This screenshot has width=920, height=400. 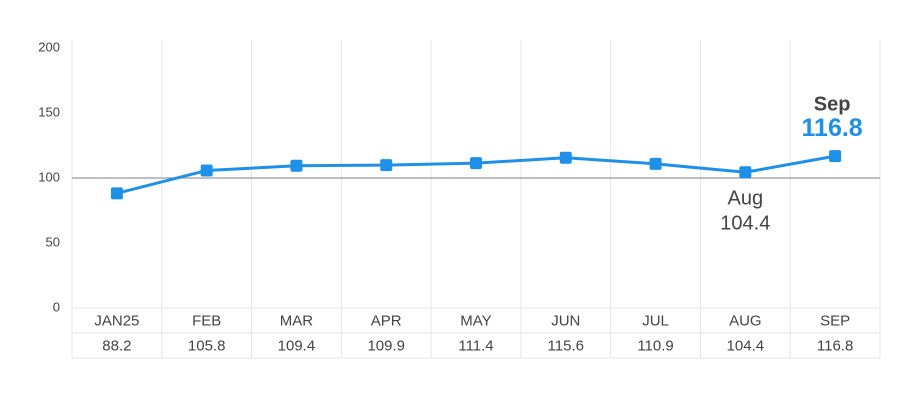 I want to click on x-tick-label: MAR, so click(x=297, y=320).